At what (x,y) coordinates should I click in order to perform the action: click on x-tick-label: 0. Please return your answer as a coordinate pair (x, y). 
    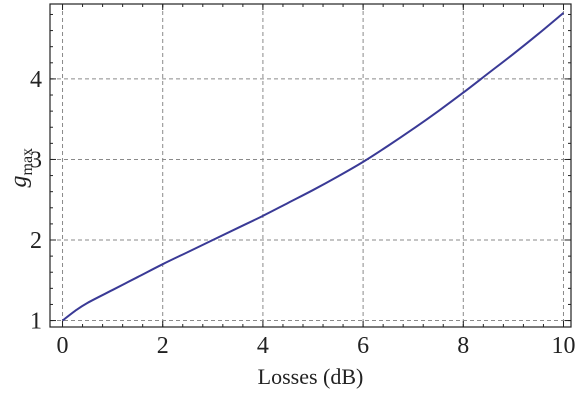
    Looking at the image, I should click on (63, 346).